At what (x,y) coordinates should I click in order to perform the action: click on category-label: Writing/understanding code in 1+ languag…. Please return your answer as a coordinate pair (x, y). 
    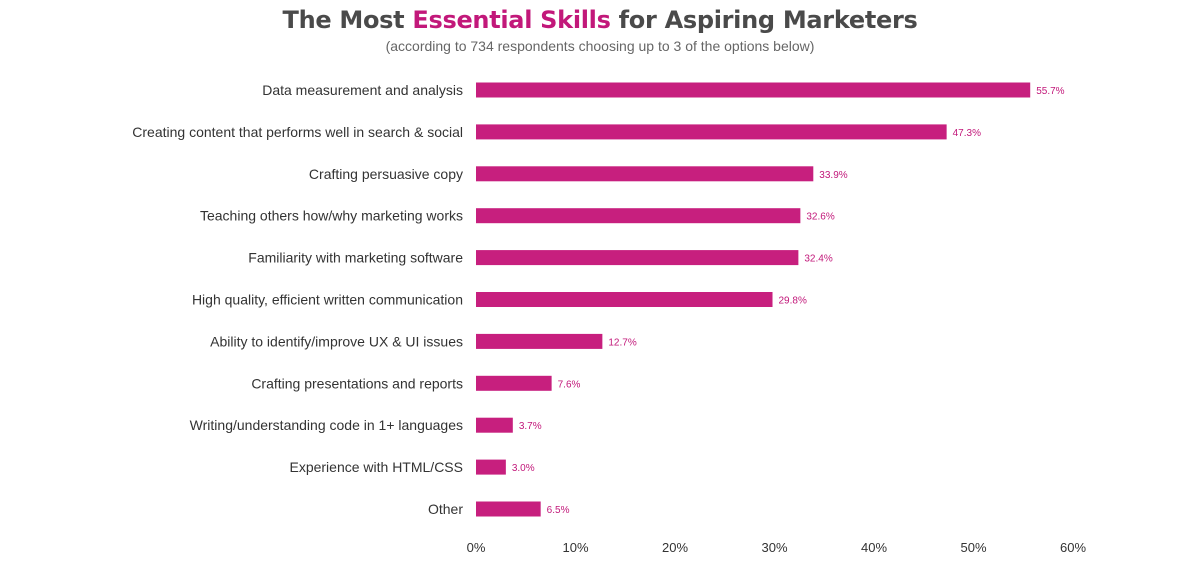
    Looking at the image, I should click on (326, 425).